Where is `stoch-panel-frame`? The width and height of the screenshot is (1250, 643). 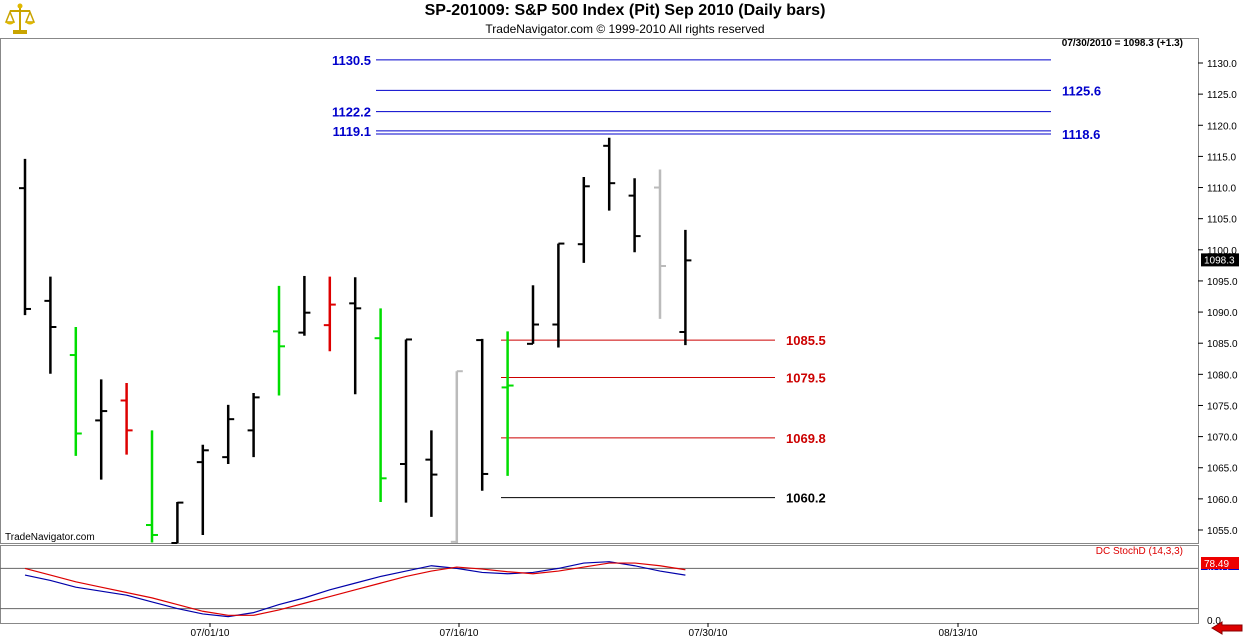 stoch-panel-frame is located at coordinates (599, 584).